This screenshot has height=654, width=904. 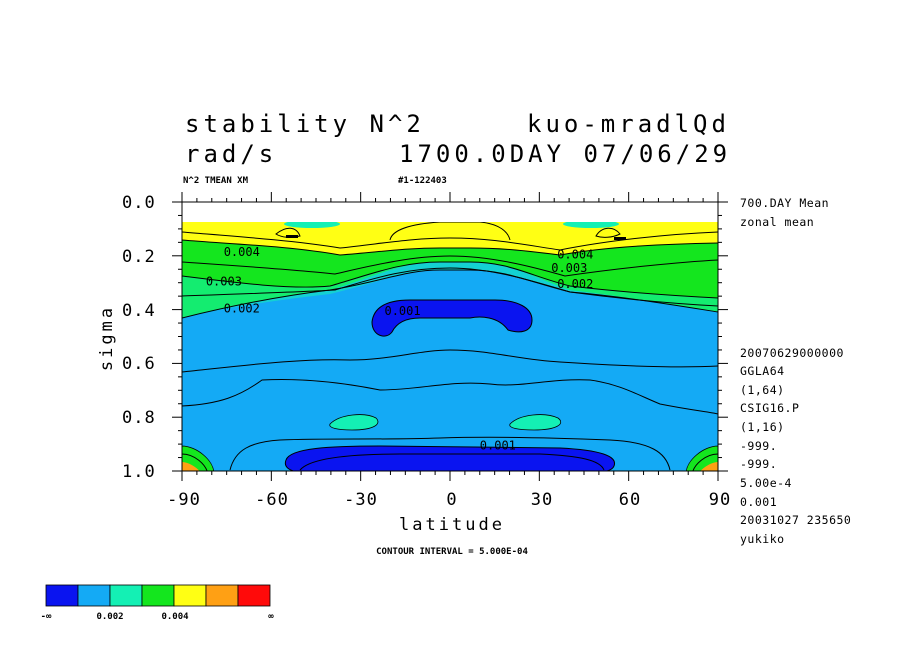 What do you see at coordinates (452, 552) in the screenshot?
I see `contour-interval-label: CONTOUR INTERVAL = 5.000E-04` at bounding box center [452, 552].